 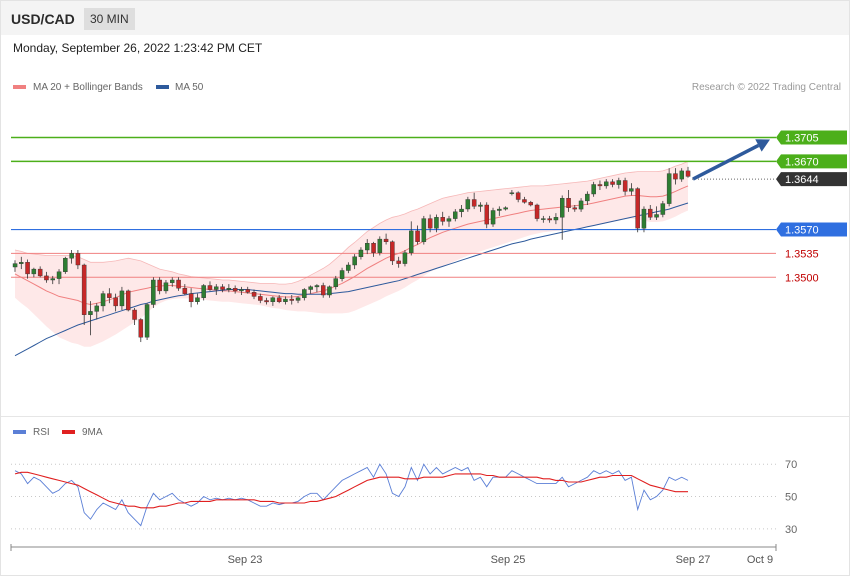 What do you see at coordinates (109, 19) in the screenshot?
I see `timeframe-button: 30 MIN` at bounding box center [109, 19].